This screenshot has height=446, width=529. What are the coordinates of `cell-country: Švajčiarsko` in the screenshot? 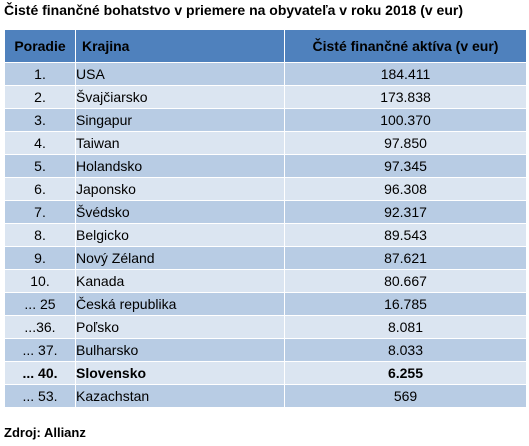 It's located at (180, 97).